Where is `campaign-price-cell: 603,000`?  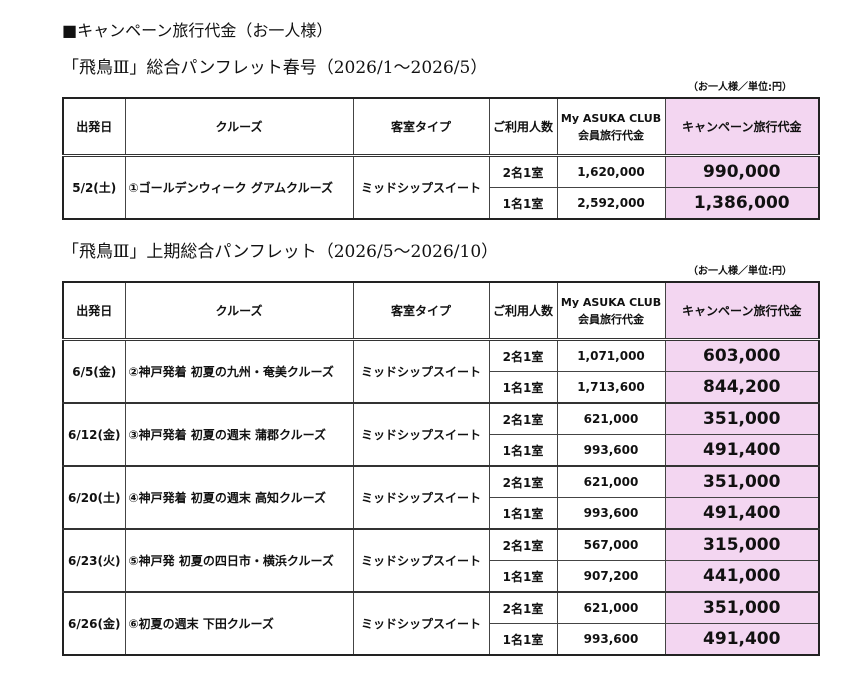 campaign-price-cell: 603,000 is located at coordinates (742, 355).